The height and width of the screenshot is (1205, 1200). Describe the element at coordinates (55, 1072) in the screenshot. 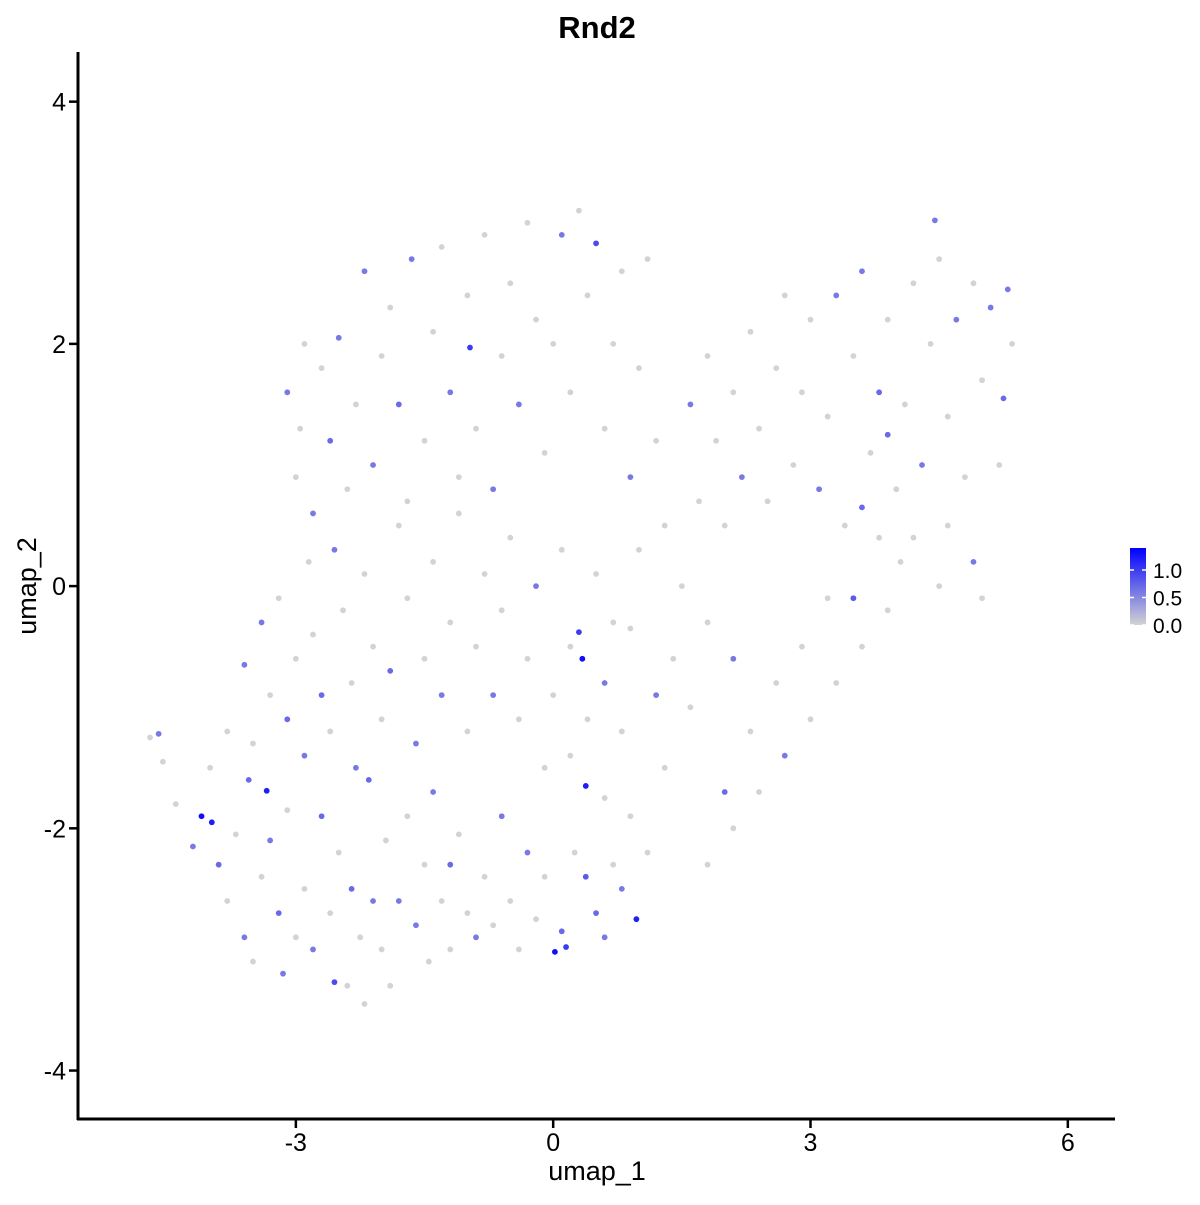

I see `y-tick-label: -4` at that location.